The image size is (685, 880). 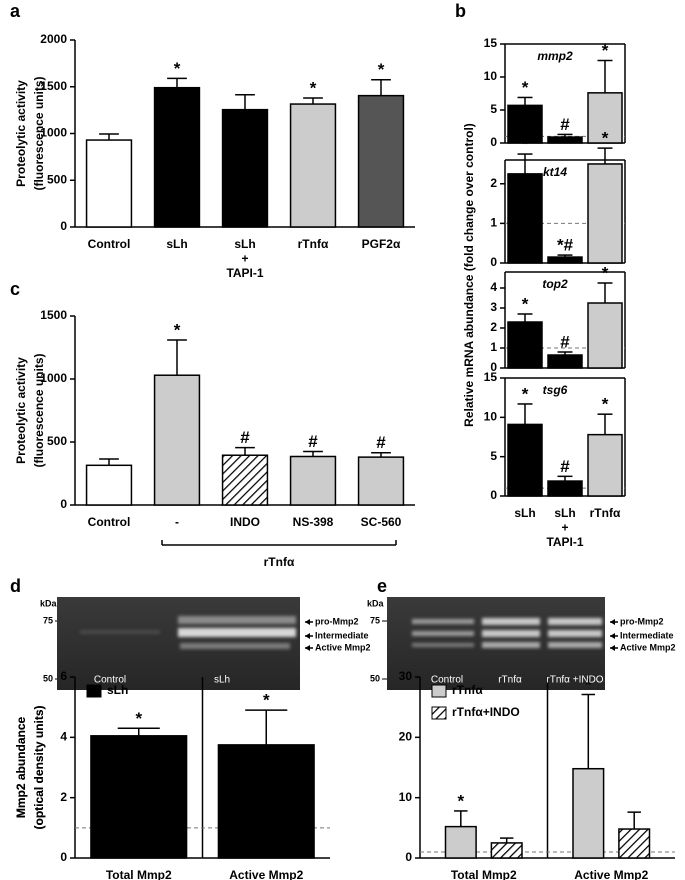 What do you see at coordinates (53, 133) in the screenshot?
I see `y-tick-label: 1000` at bounding box center [53, 133].